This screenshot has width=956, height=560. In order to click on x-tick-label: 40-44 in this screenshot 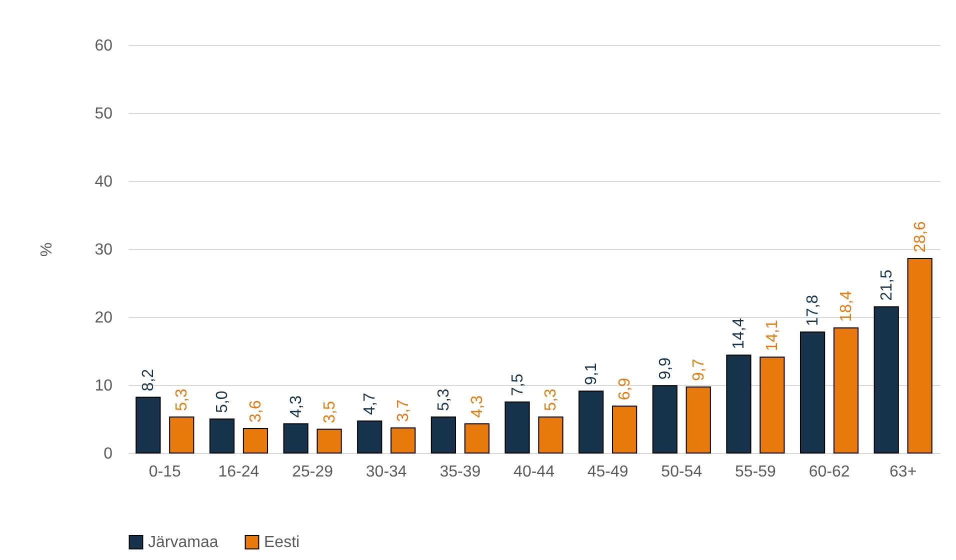, I will do `click(534, 472)`.